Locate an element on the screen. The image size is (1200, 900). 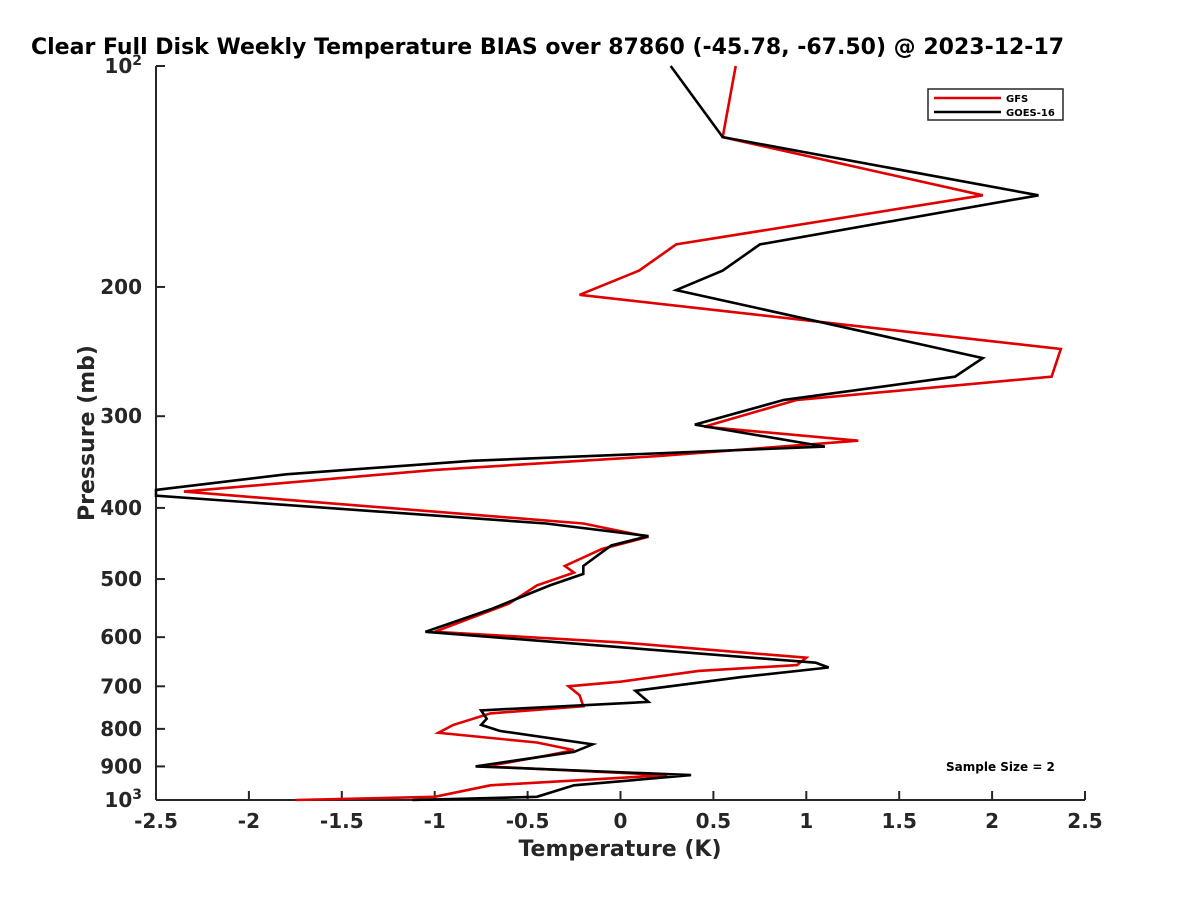
legend: GFS GOES-16 is located at coordinates (995, 104).